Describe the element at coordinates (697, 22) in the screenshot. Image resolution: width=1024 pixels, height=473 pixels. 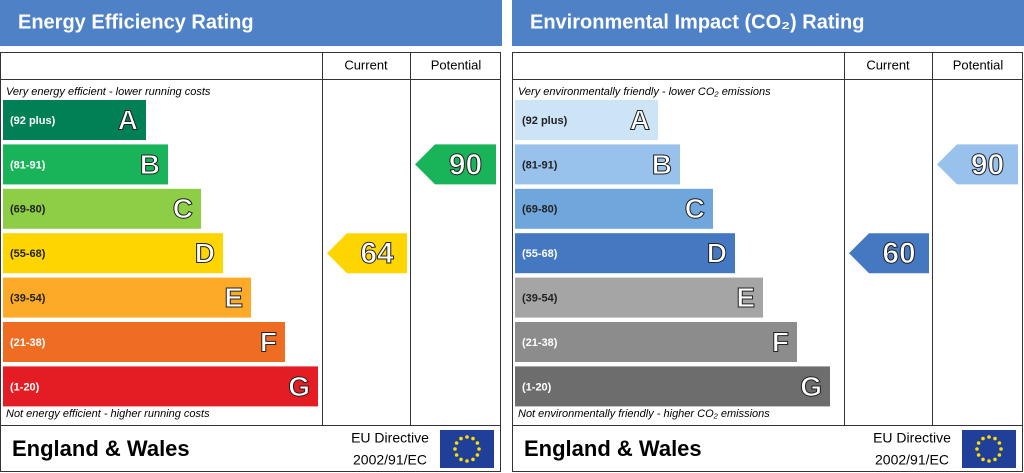
I see `panel-title: Environmental Impact (CO₂) Rating` at that location.